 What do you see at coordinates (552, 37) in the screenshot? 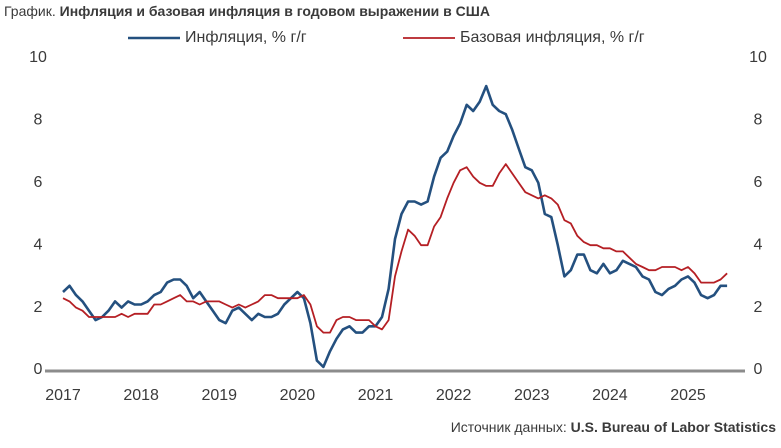
I see `legend-label: Базовая инфляция, % г/г` at bounding box center [552, 37].